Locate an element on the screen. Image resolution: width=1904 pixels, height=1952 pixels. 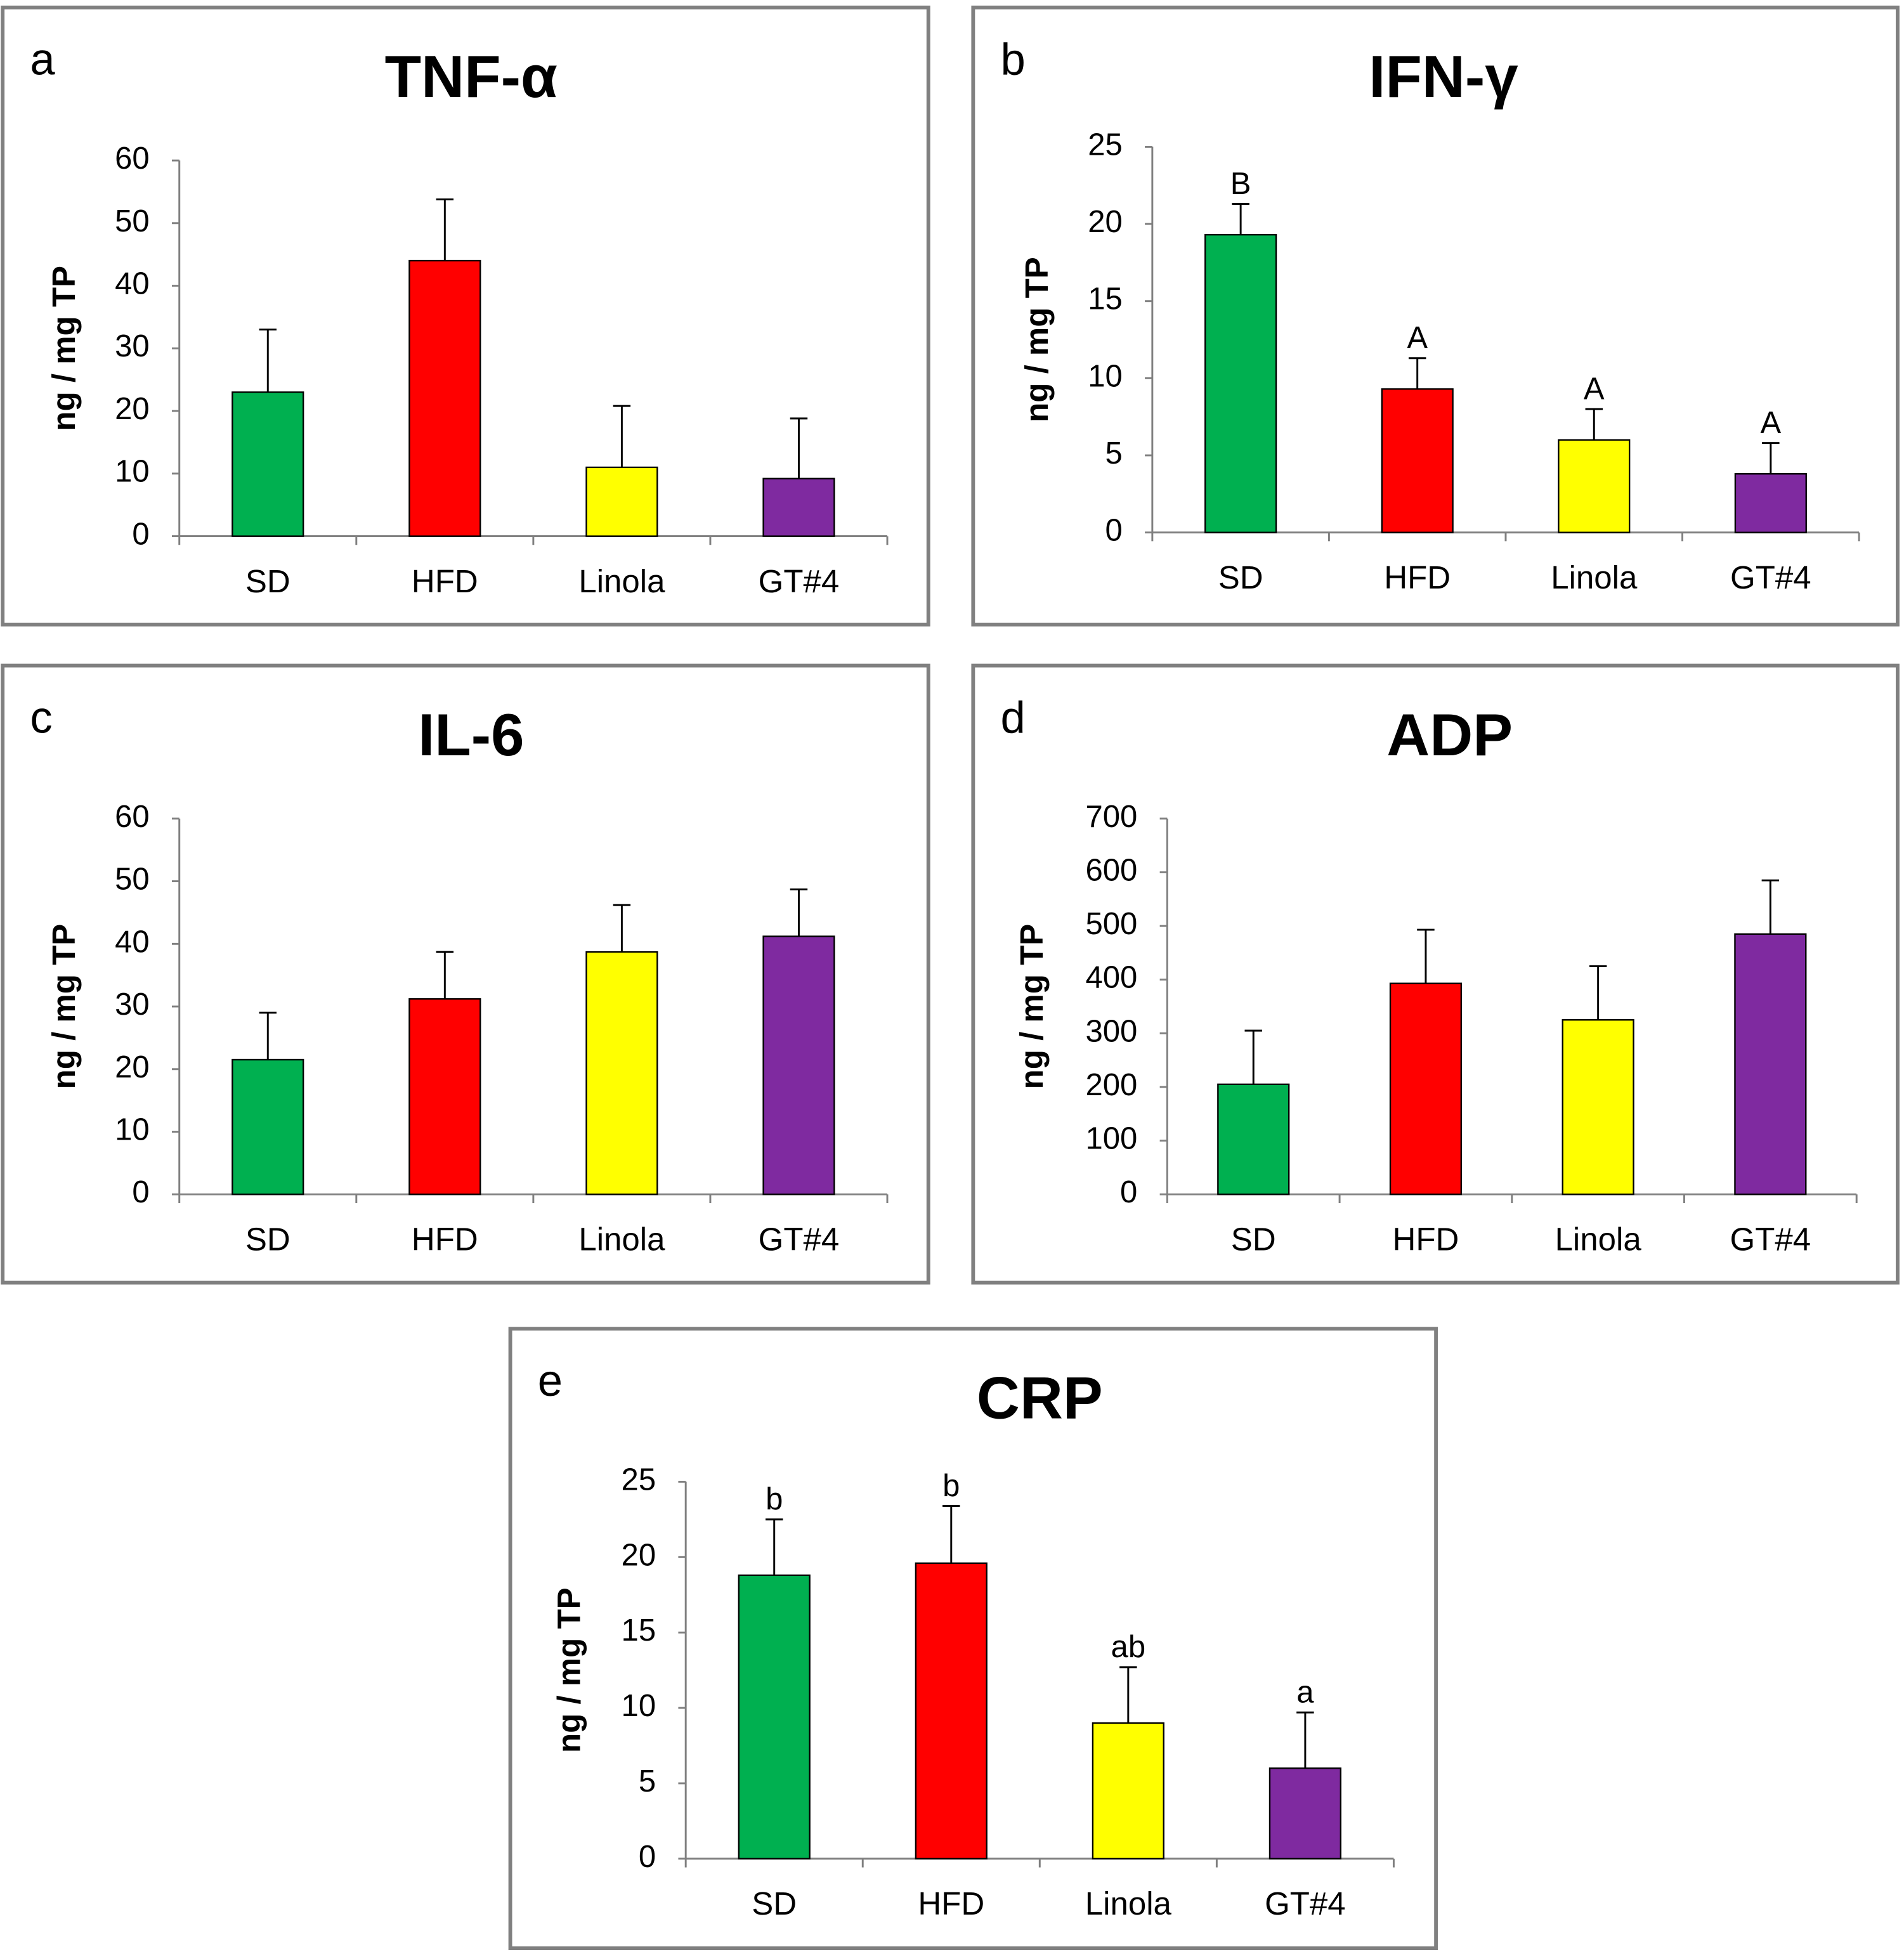
y-tick-label: 100 is located at coordinates (1111, 1139).